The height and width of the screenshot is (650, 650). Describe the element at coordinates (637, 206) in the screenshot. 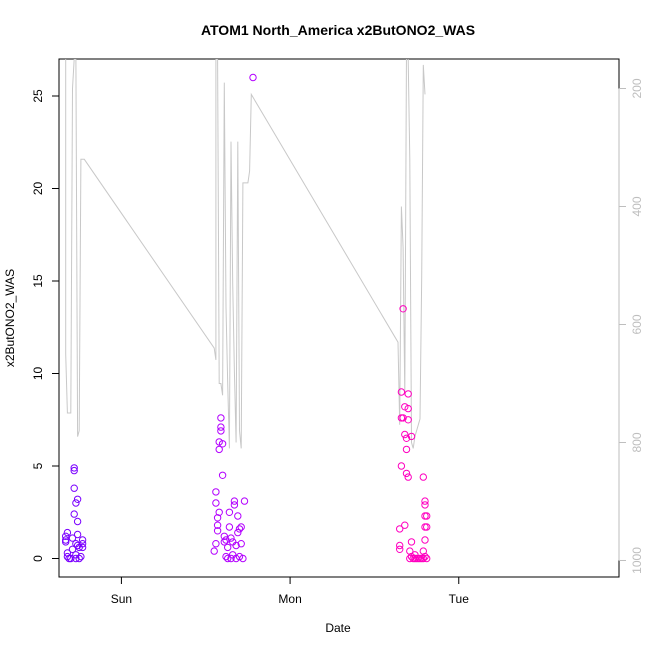

I see `right-tick-label: 400` at that location.